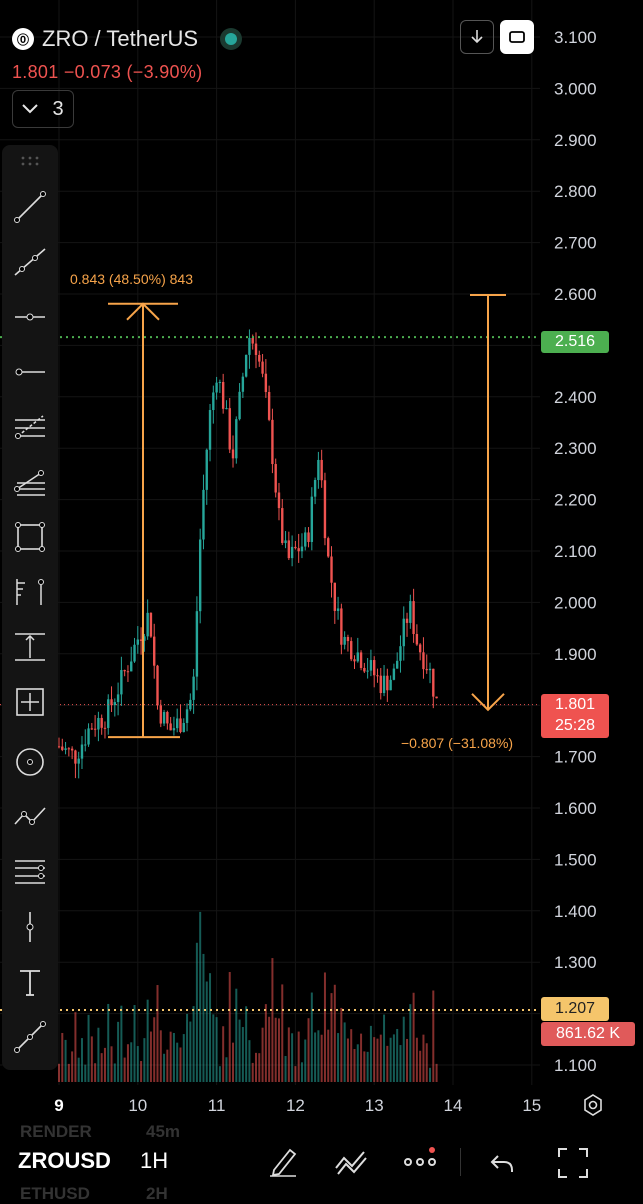 Image resolution: width=643 pixels, height=1204 pixels. Describe the element at coordinates (30, 262) in the screenshot. I see `ray-tool` at that location.